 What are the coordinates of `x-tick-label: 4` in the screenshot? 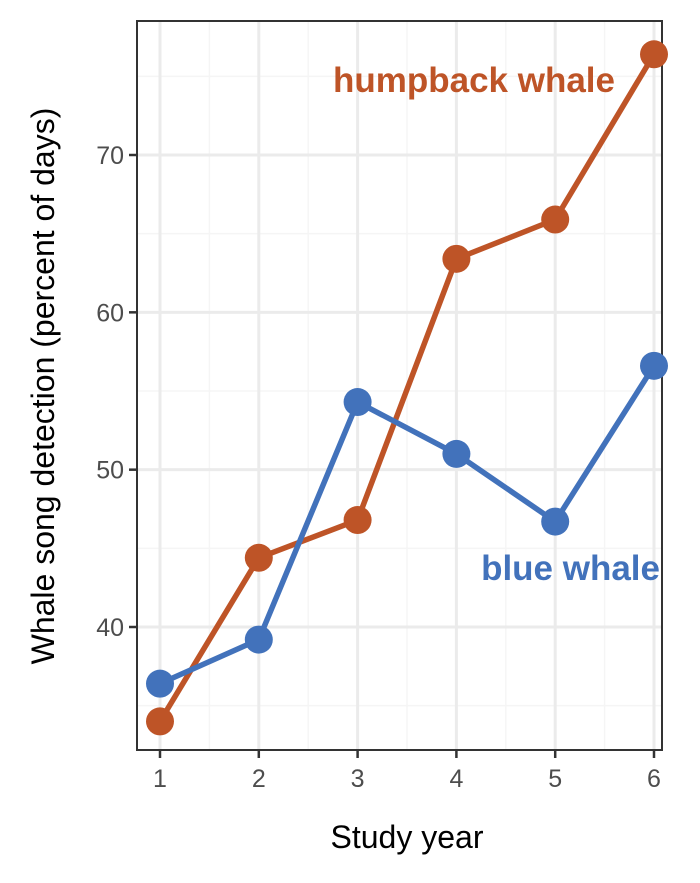 It's located at (456, 779).